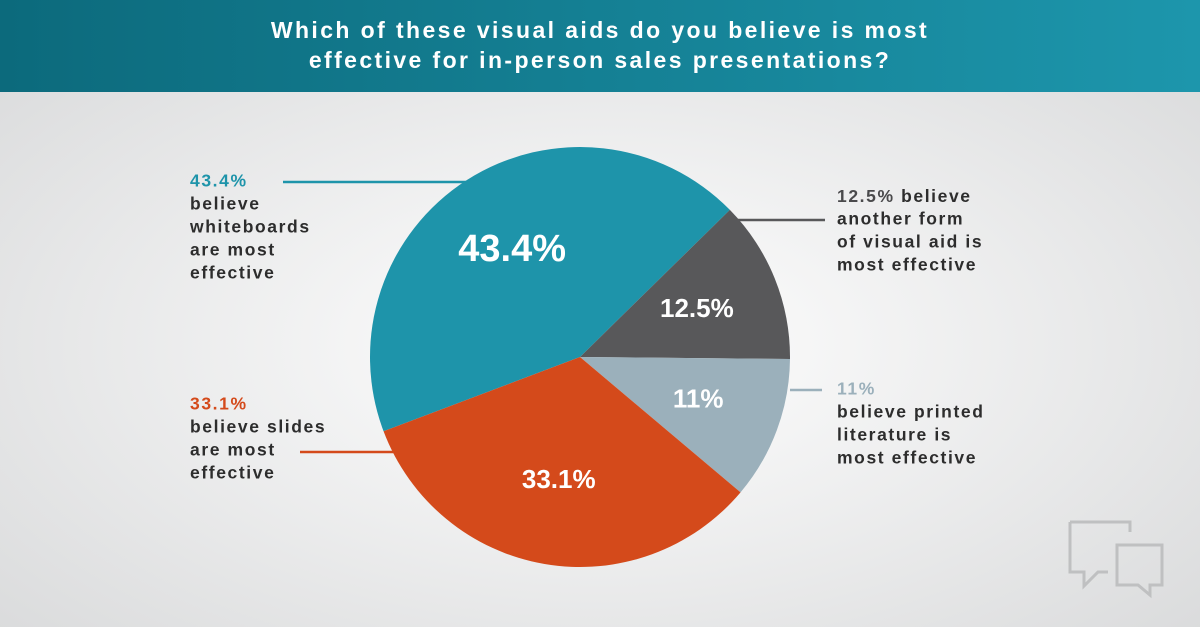 This screenshot has width=1200, height=627. What do you see at coordinates (1116, 559) in the screenshot?
I see `chat-icon` at bounding box center [1116, 559].